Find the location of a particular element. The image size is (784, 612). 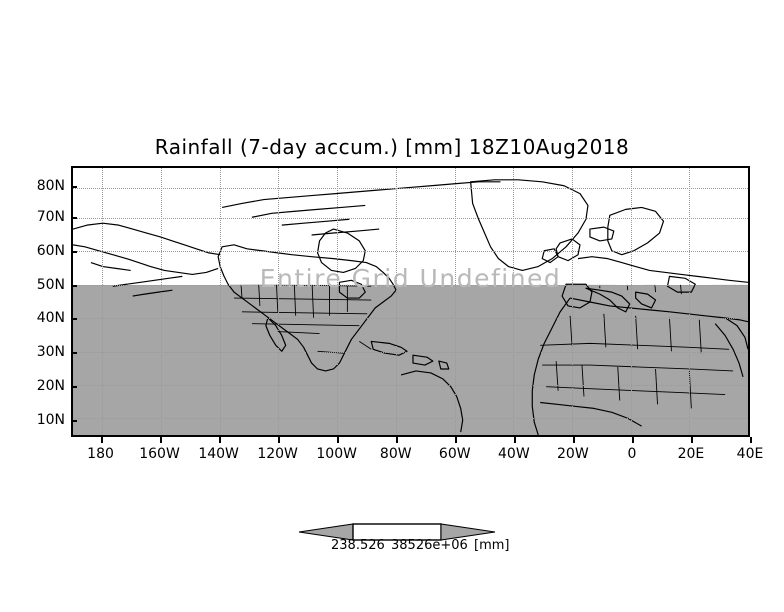

y-tick-label: 50N is located at coordinates (50, 284).